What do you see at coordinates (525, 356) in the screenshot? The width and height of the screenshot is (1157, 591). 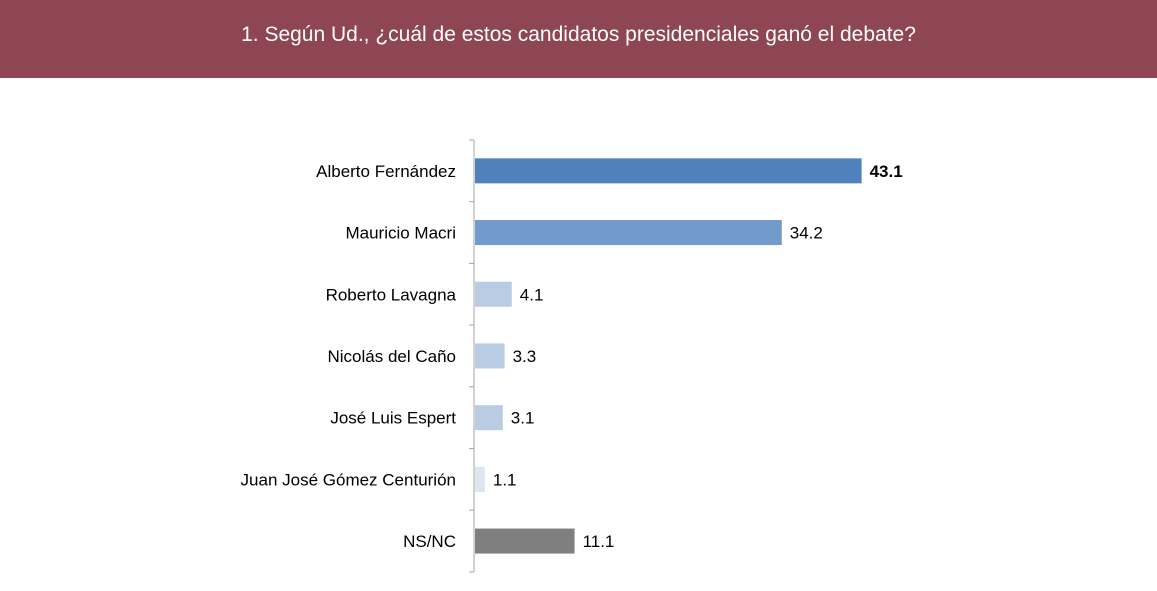 I see `value-label: 3.3` at bounding box center [525, 356].